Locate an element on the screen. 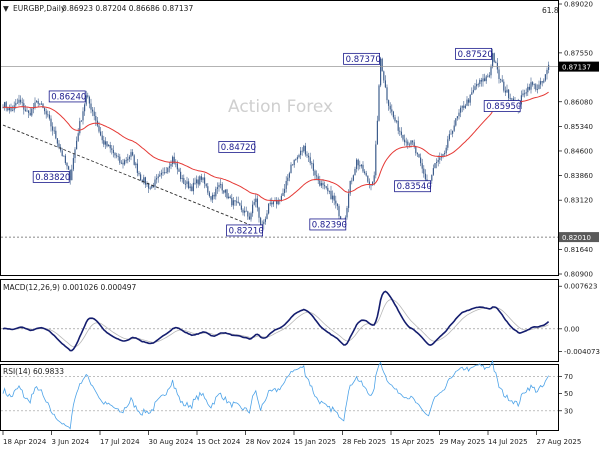  rsi-line is located at coordinates (275, 394).